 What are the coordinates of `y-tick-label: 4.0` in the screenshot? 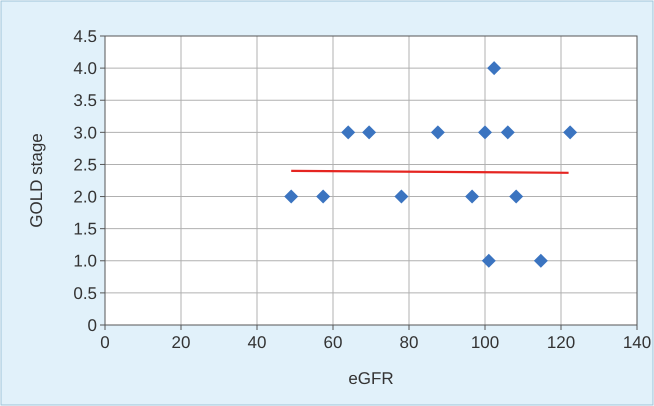 It's located at (85, 68).